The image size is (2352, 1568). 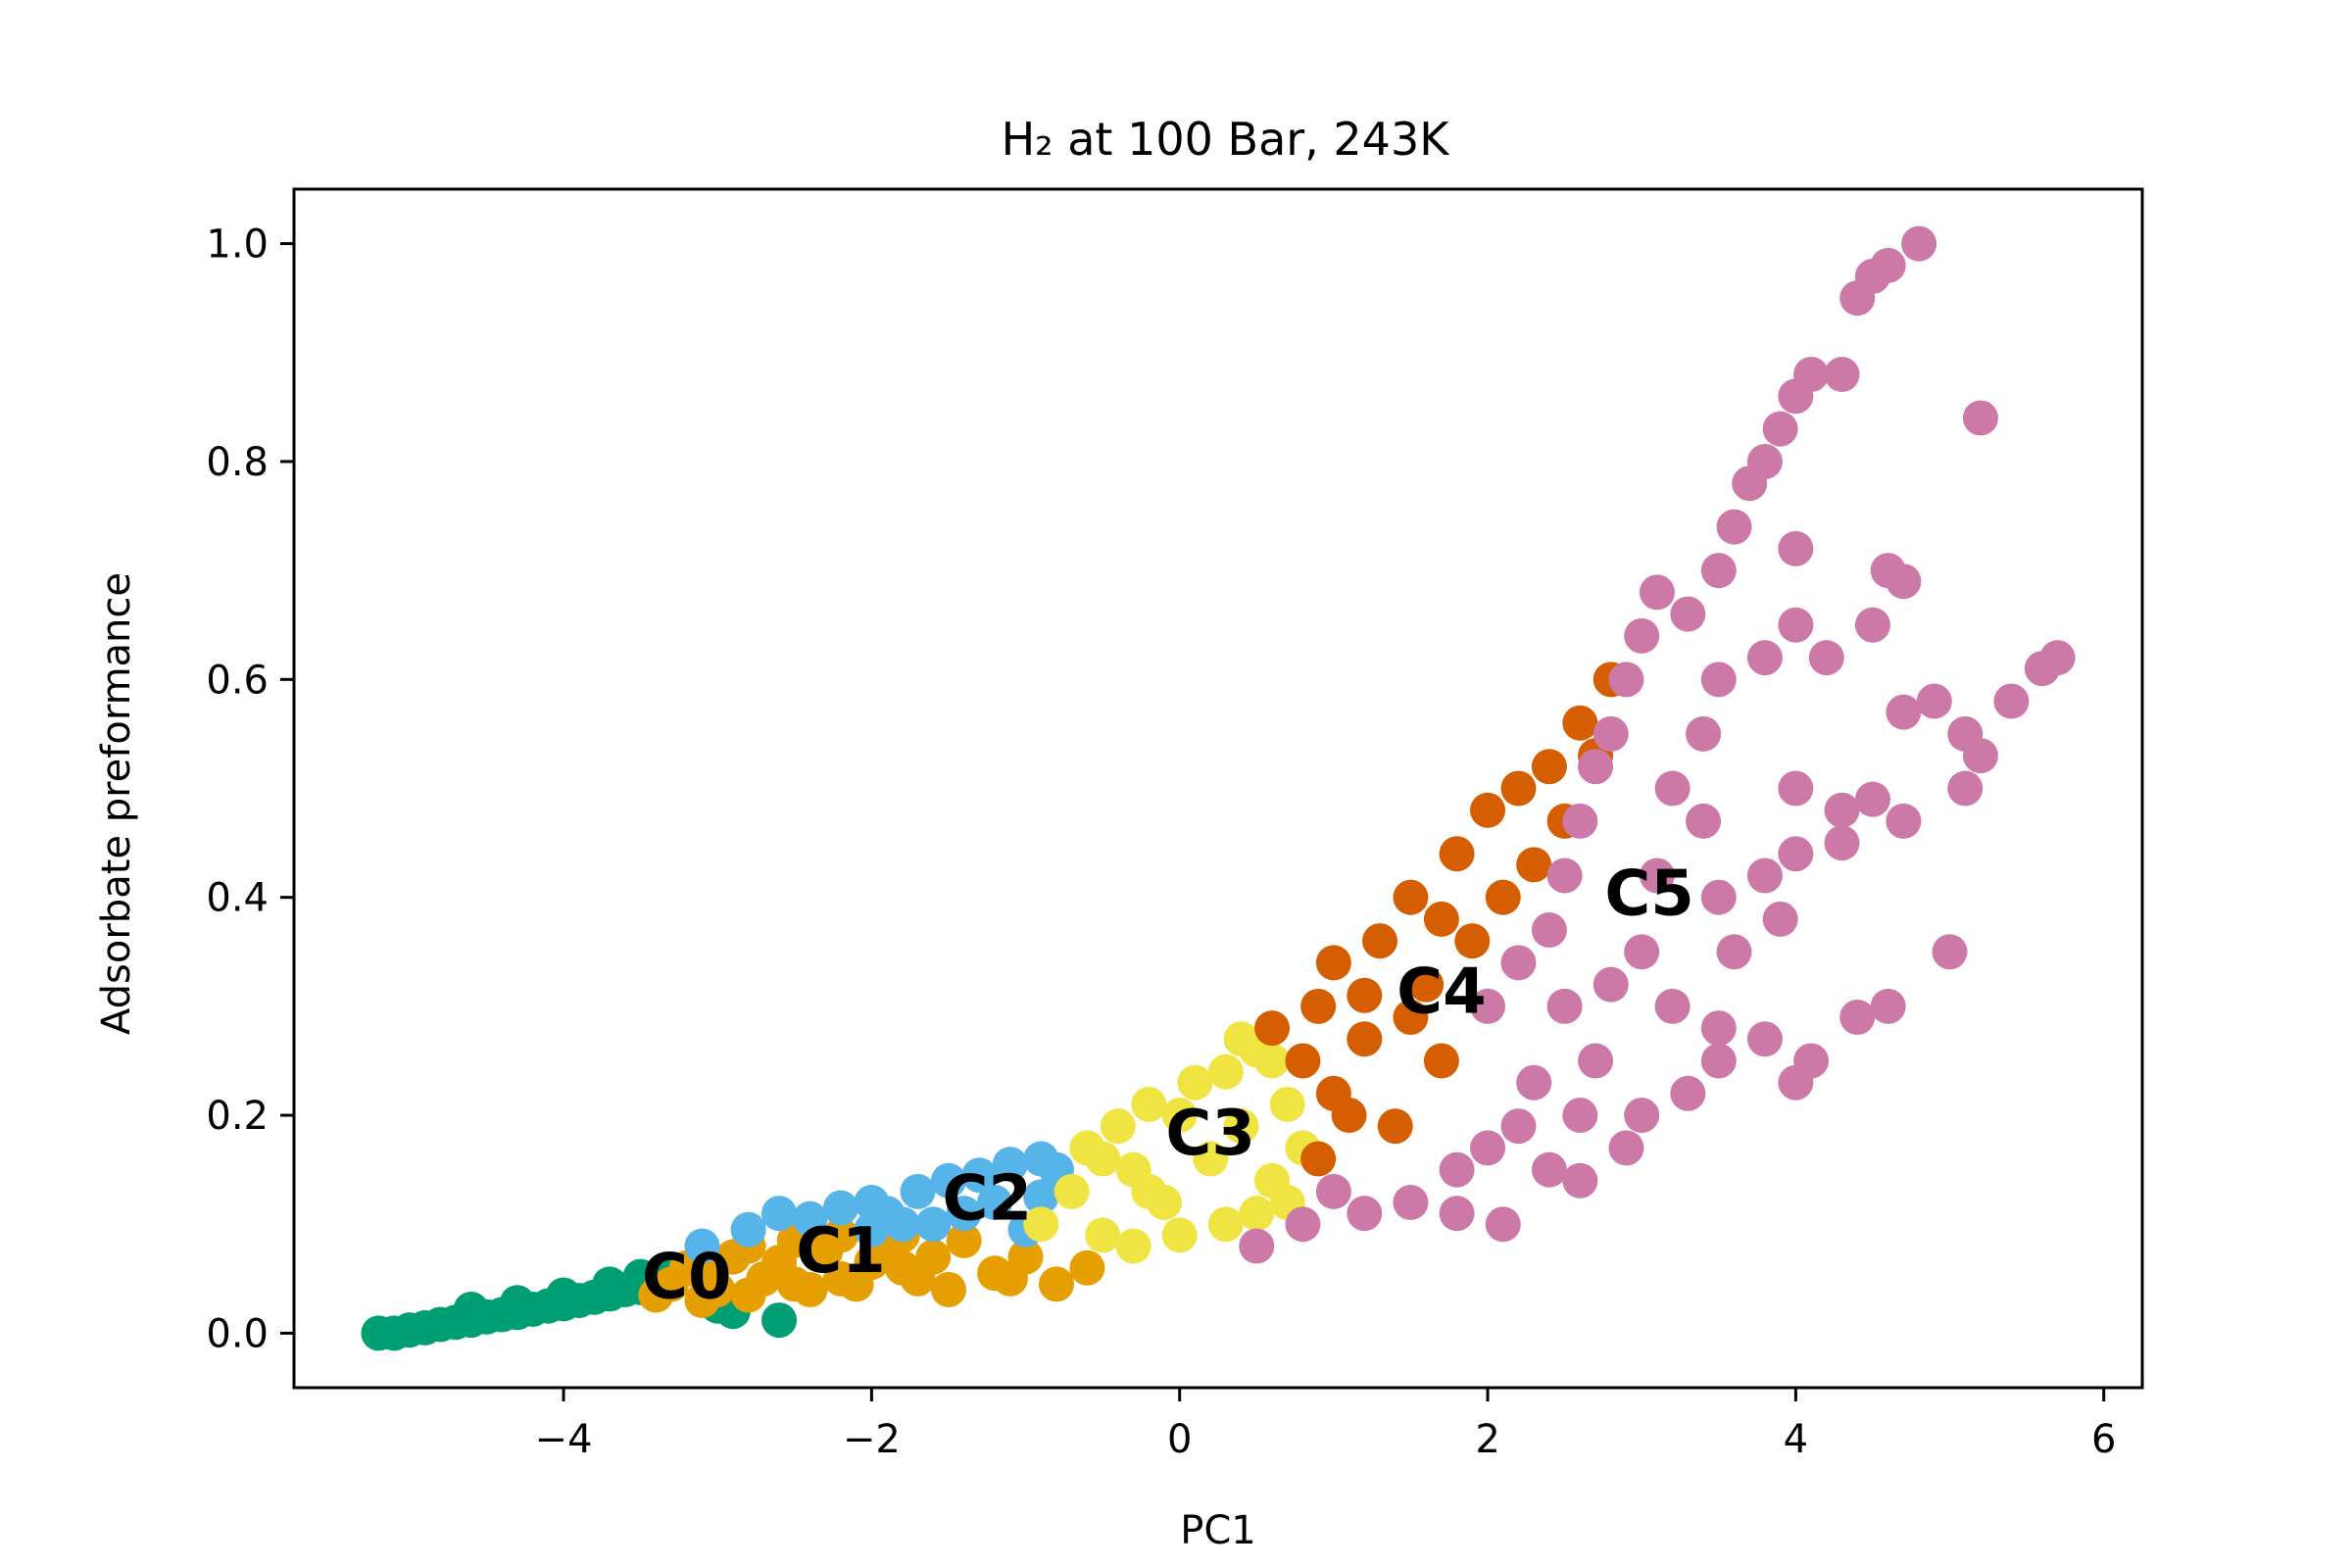 What do you see at coordinates (116, 803) in the screenshot?
I see `y-axis-label: Adsorbate preformance` at bounding box center [116, 803].